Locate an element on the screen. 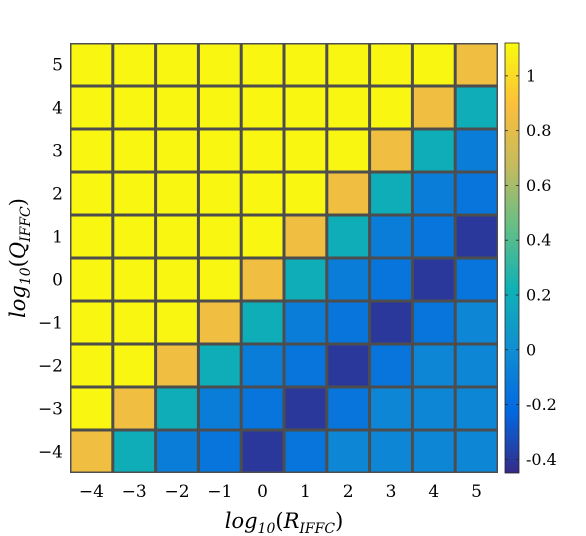 This screenshot has height=536, width=586. colorbar-tick-label: 0 is located at coordinates (531, 349).